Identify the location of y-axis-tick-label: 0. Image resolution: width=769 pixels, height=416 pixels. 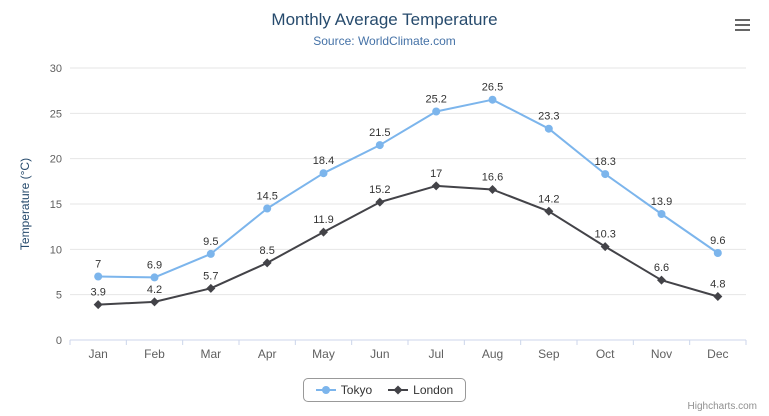
(59, 341).